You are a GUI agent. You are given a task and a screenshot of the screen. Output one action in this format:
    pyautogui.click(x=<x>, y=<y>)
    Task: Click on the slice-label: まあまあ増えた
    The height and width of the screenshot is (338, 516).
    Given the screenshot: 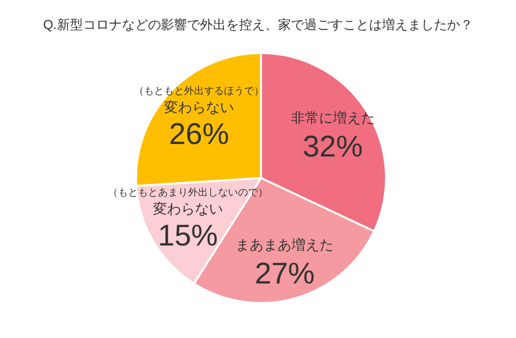 What is the action you would take?
    pyautogui.click(x=285, y=244)
    